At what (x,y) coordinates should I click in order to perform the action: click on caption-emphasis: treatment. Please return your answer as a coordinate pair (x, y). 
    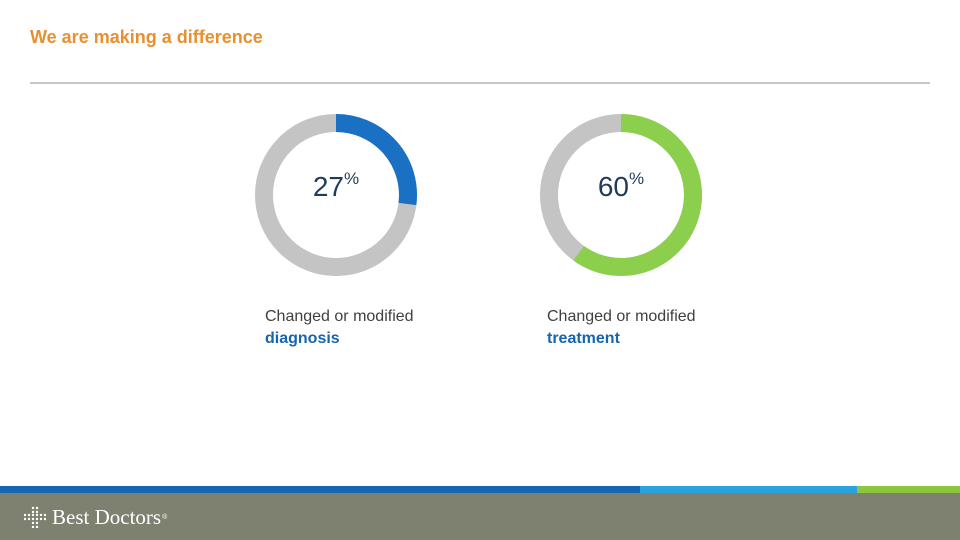
    Looking at the image, I should click on (583, 338).